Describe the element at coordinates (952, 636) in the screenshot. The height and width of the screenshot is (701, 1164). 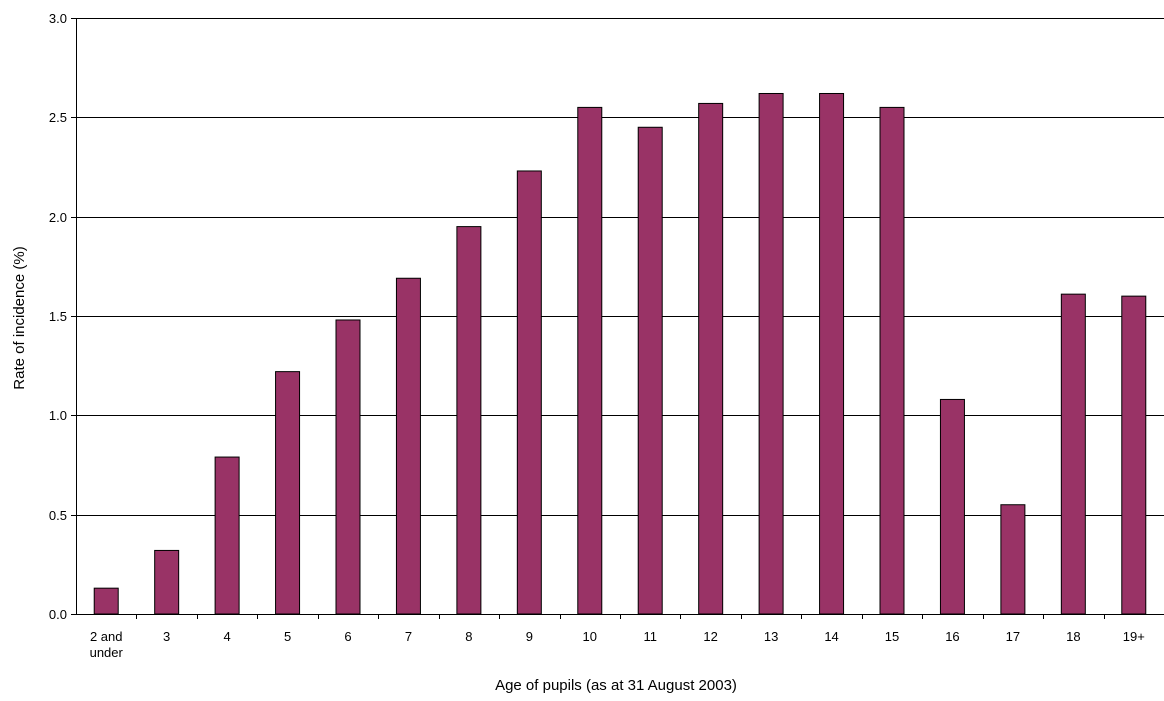
I see `x-tick-label: 16` at that location.